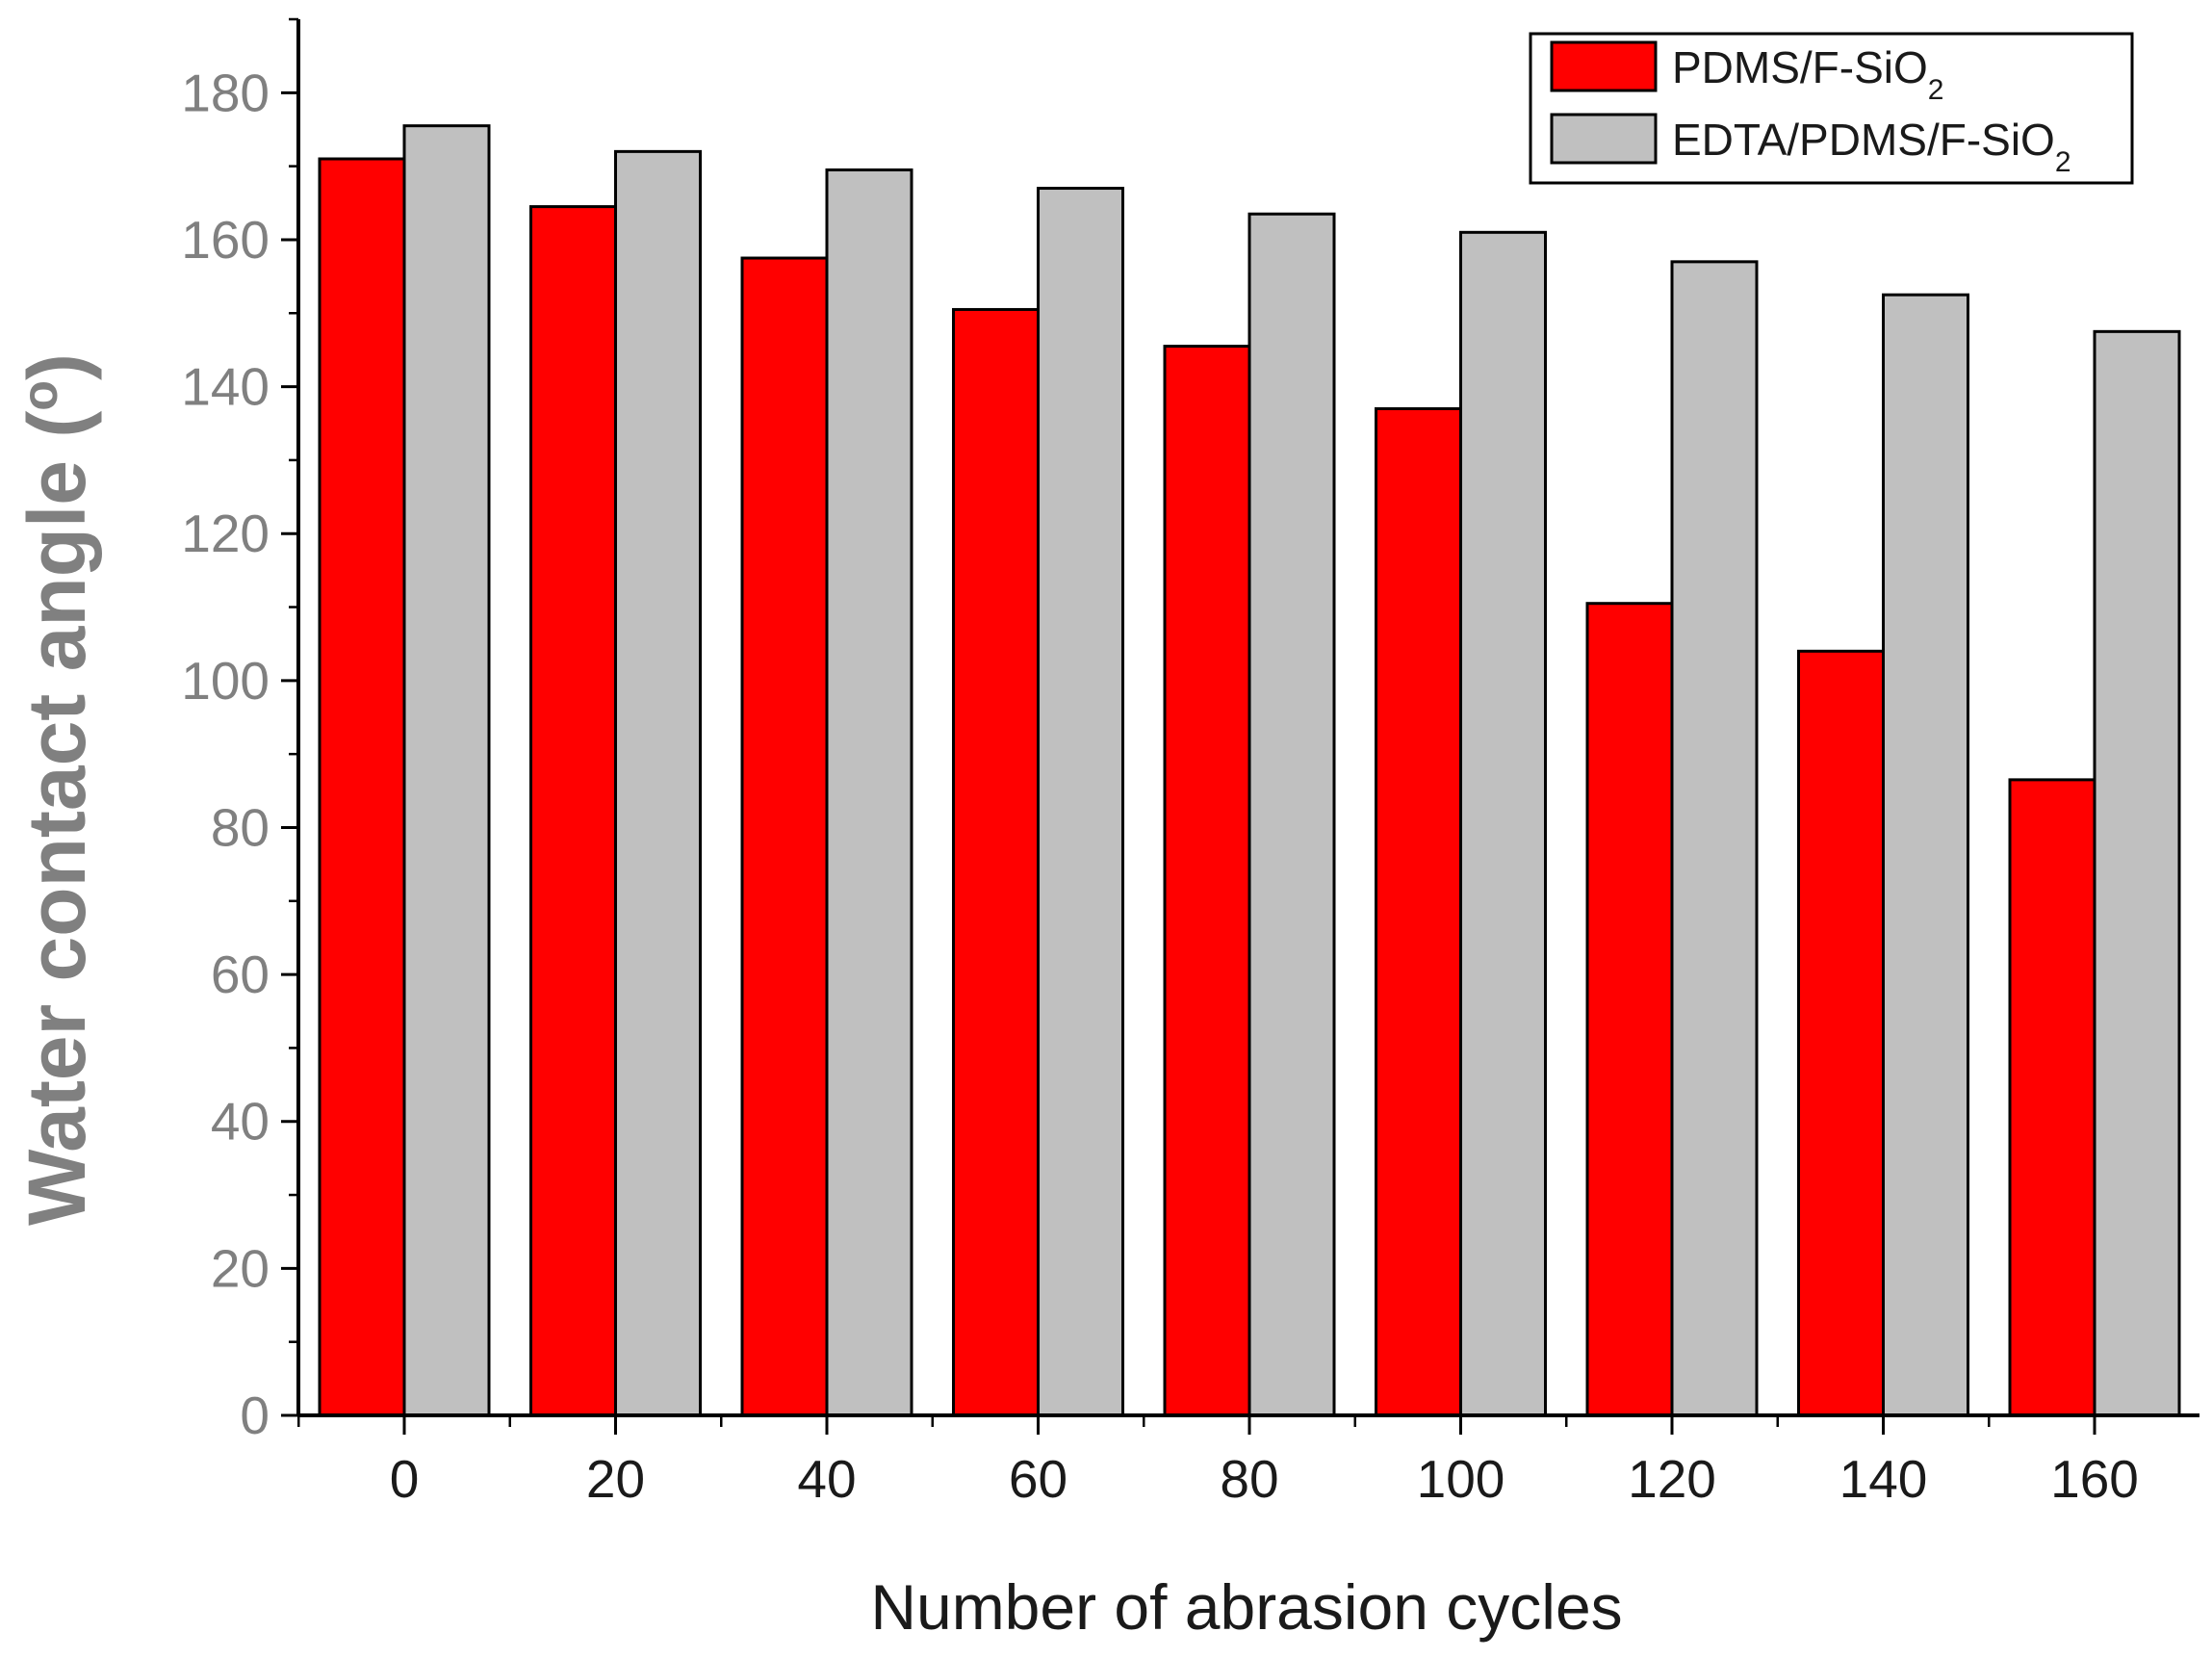 The image size is (2212, 1658). Describe the element at coordinates (240, 827) in the screenshot. I see `y-tick-label-80: 80` at that location.